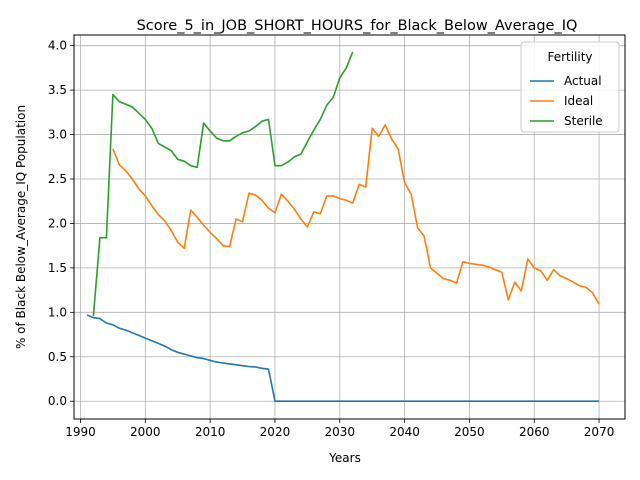 The height and width of the screenshot is (480, 640). Describe the element at coordinates (340, 432) in the screenshot. I see `x-tick-label: 2030` at that location.